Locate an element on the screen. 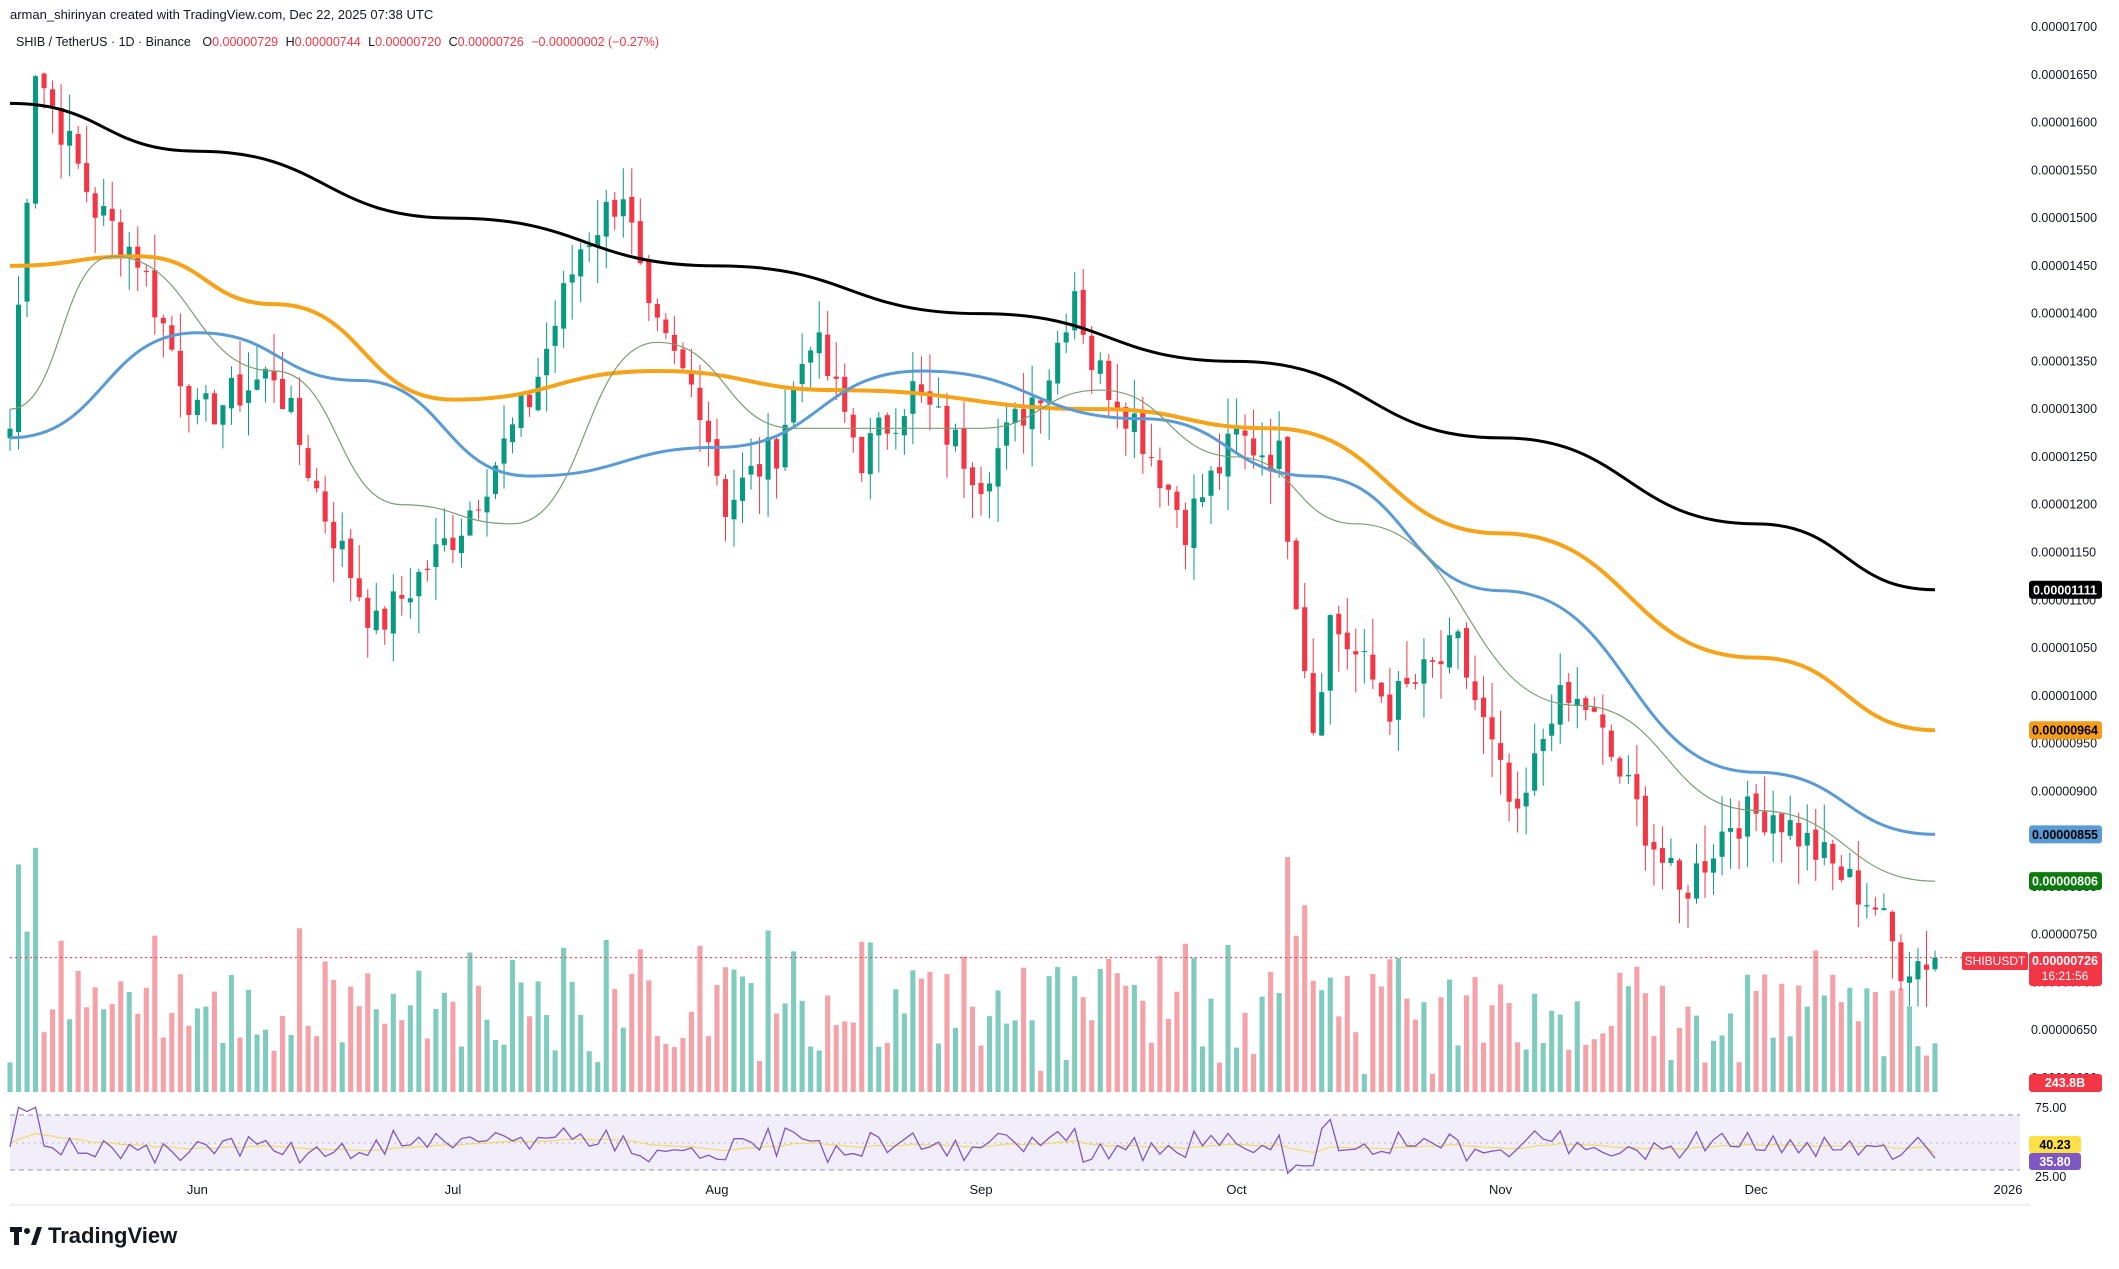  svg-text: 0.00000726 is located at coordinates (2065, 961).